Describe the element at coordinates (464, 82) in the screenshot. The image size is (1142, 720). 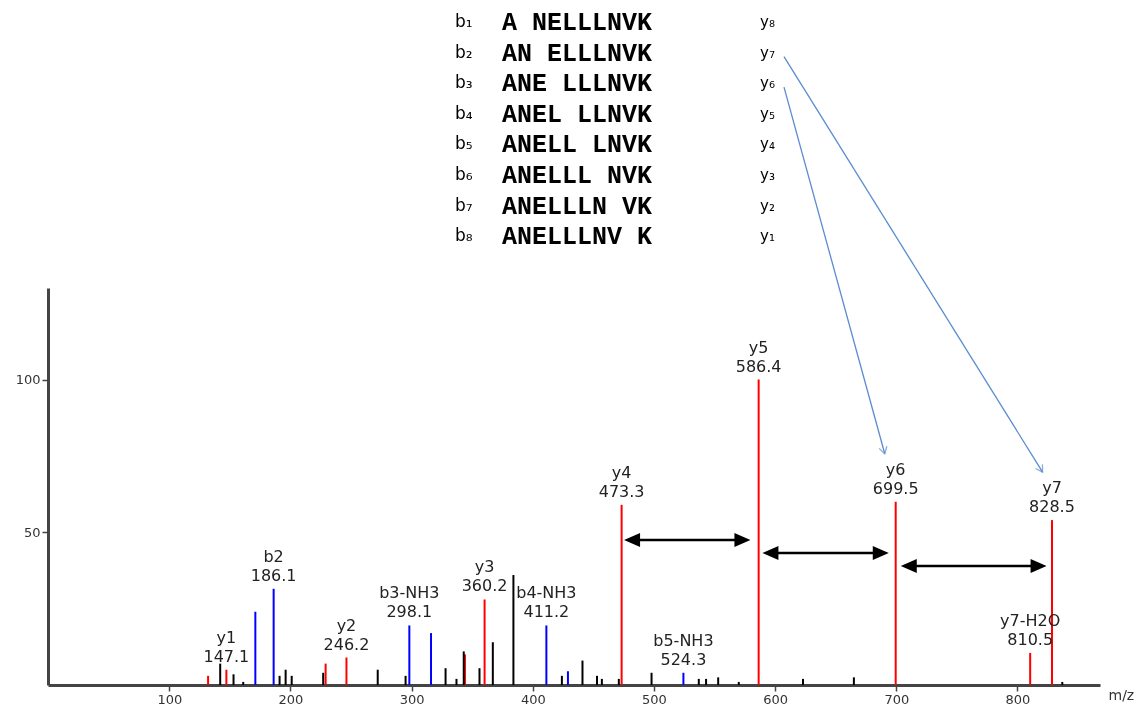
I see `text: b₃` at that location.